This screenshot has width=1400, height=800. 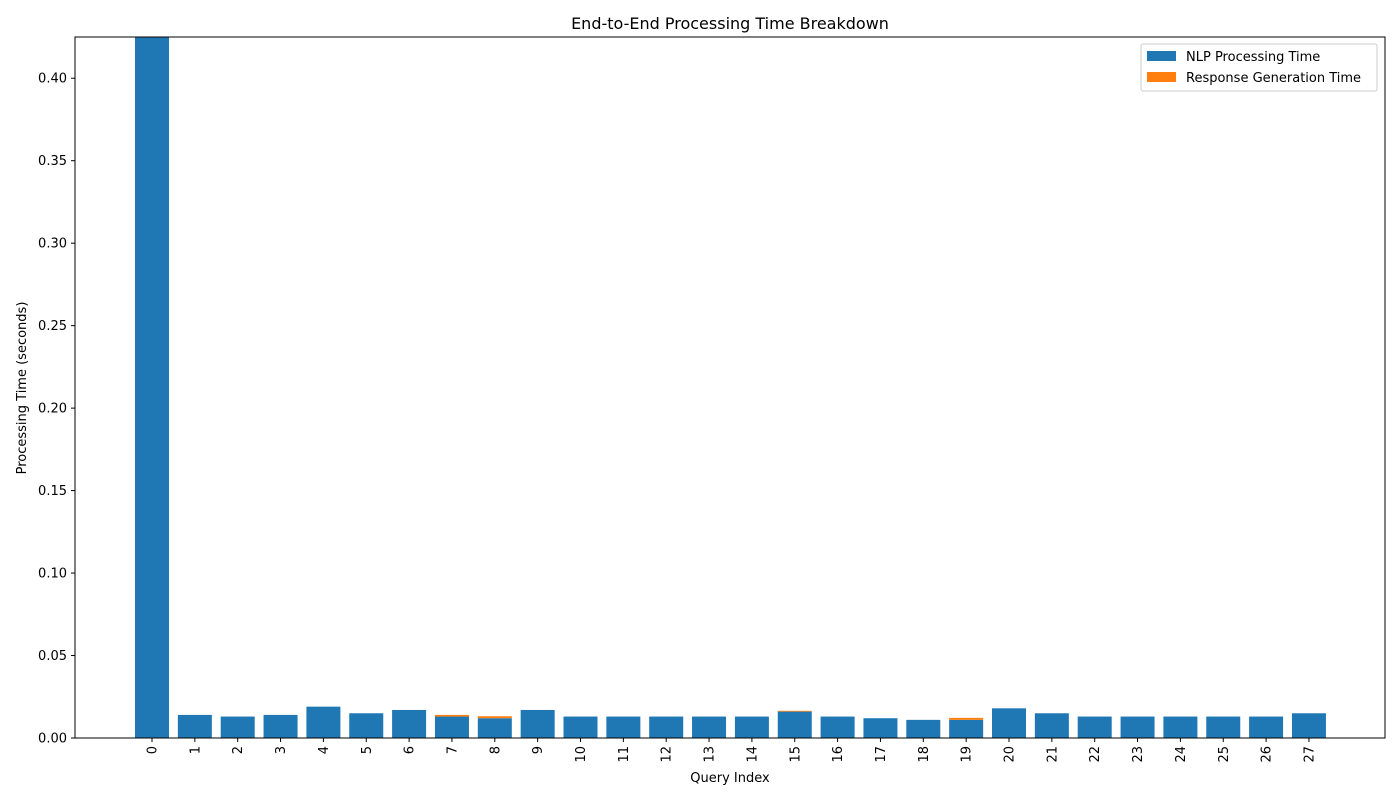 What do you see at coordinates (967, 754) in the screenshot?
I see `x-tick-label: 19` at bounding box center [967, 754].